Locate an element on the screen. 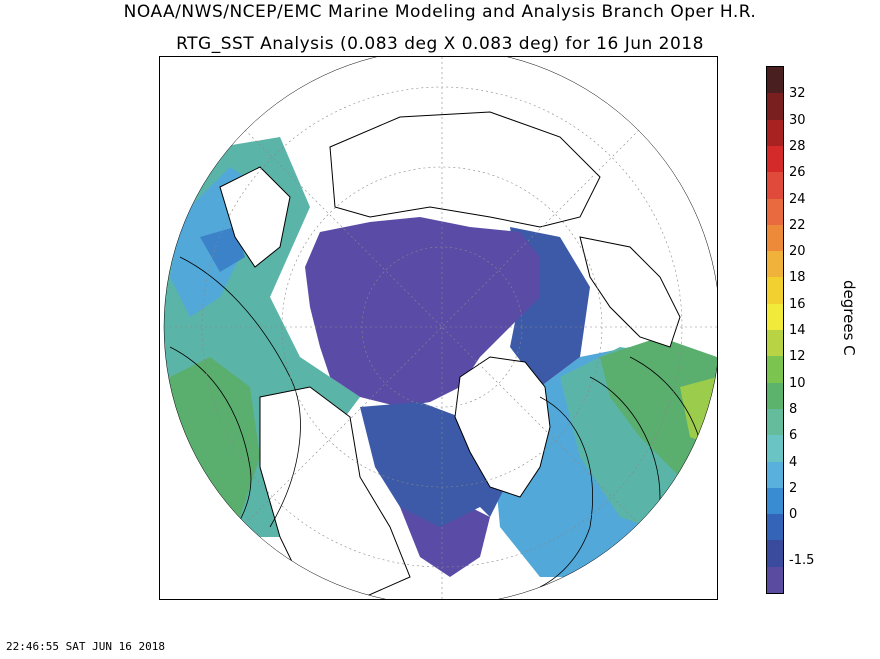 This screenshot has width=880, height=659. color-scale-tick-label: 4 is located at coordinates (793, 462).